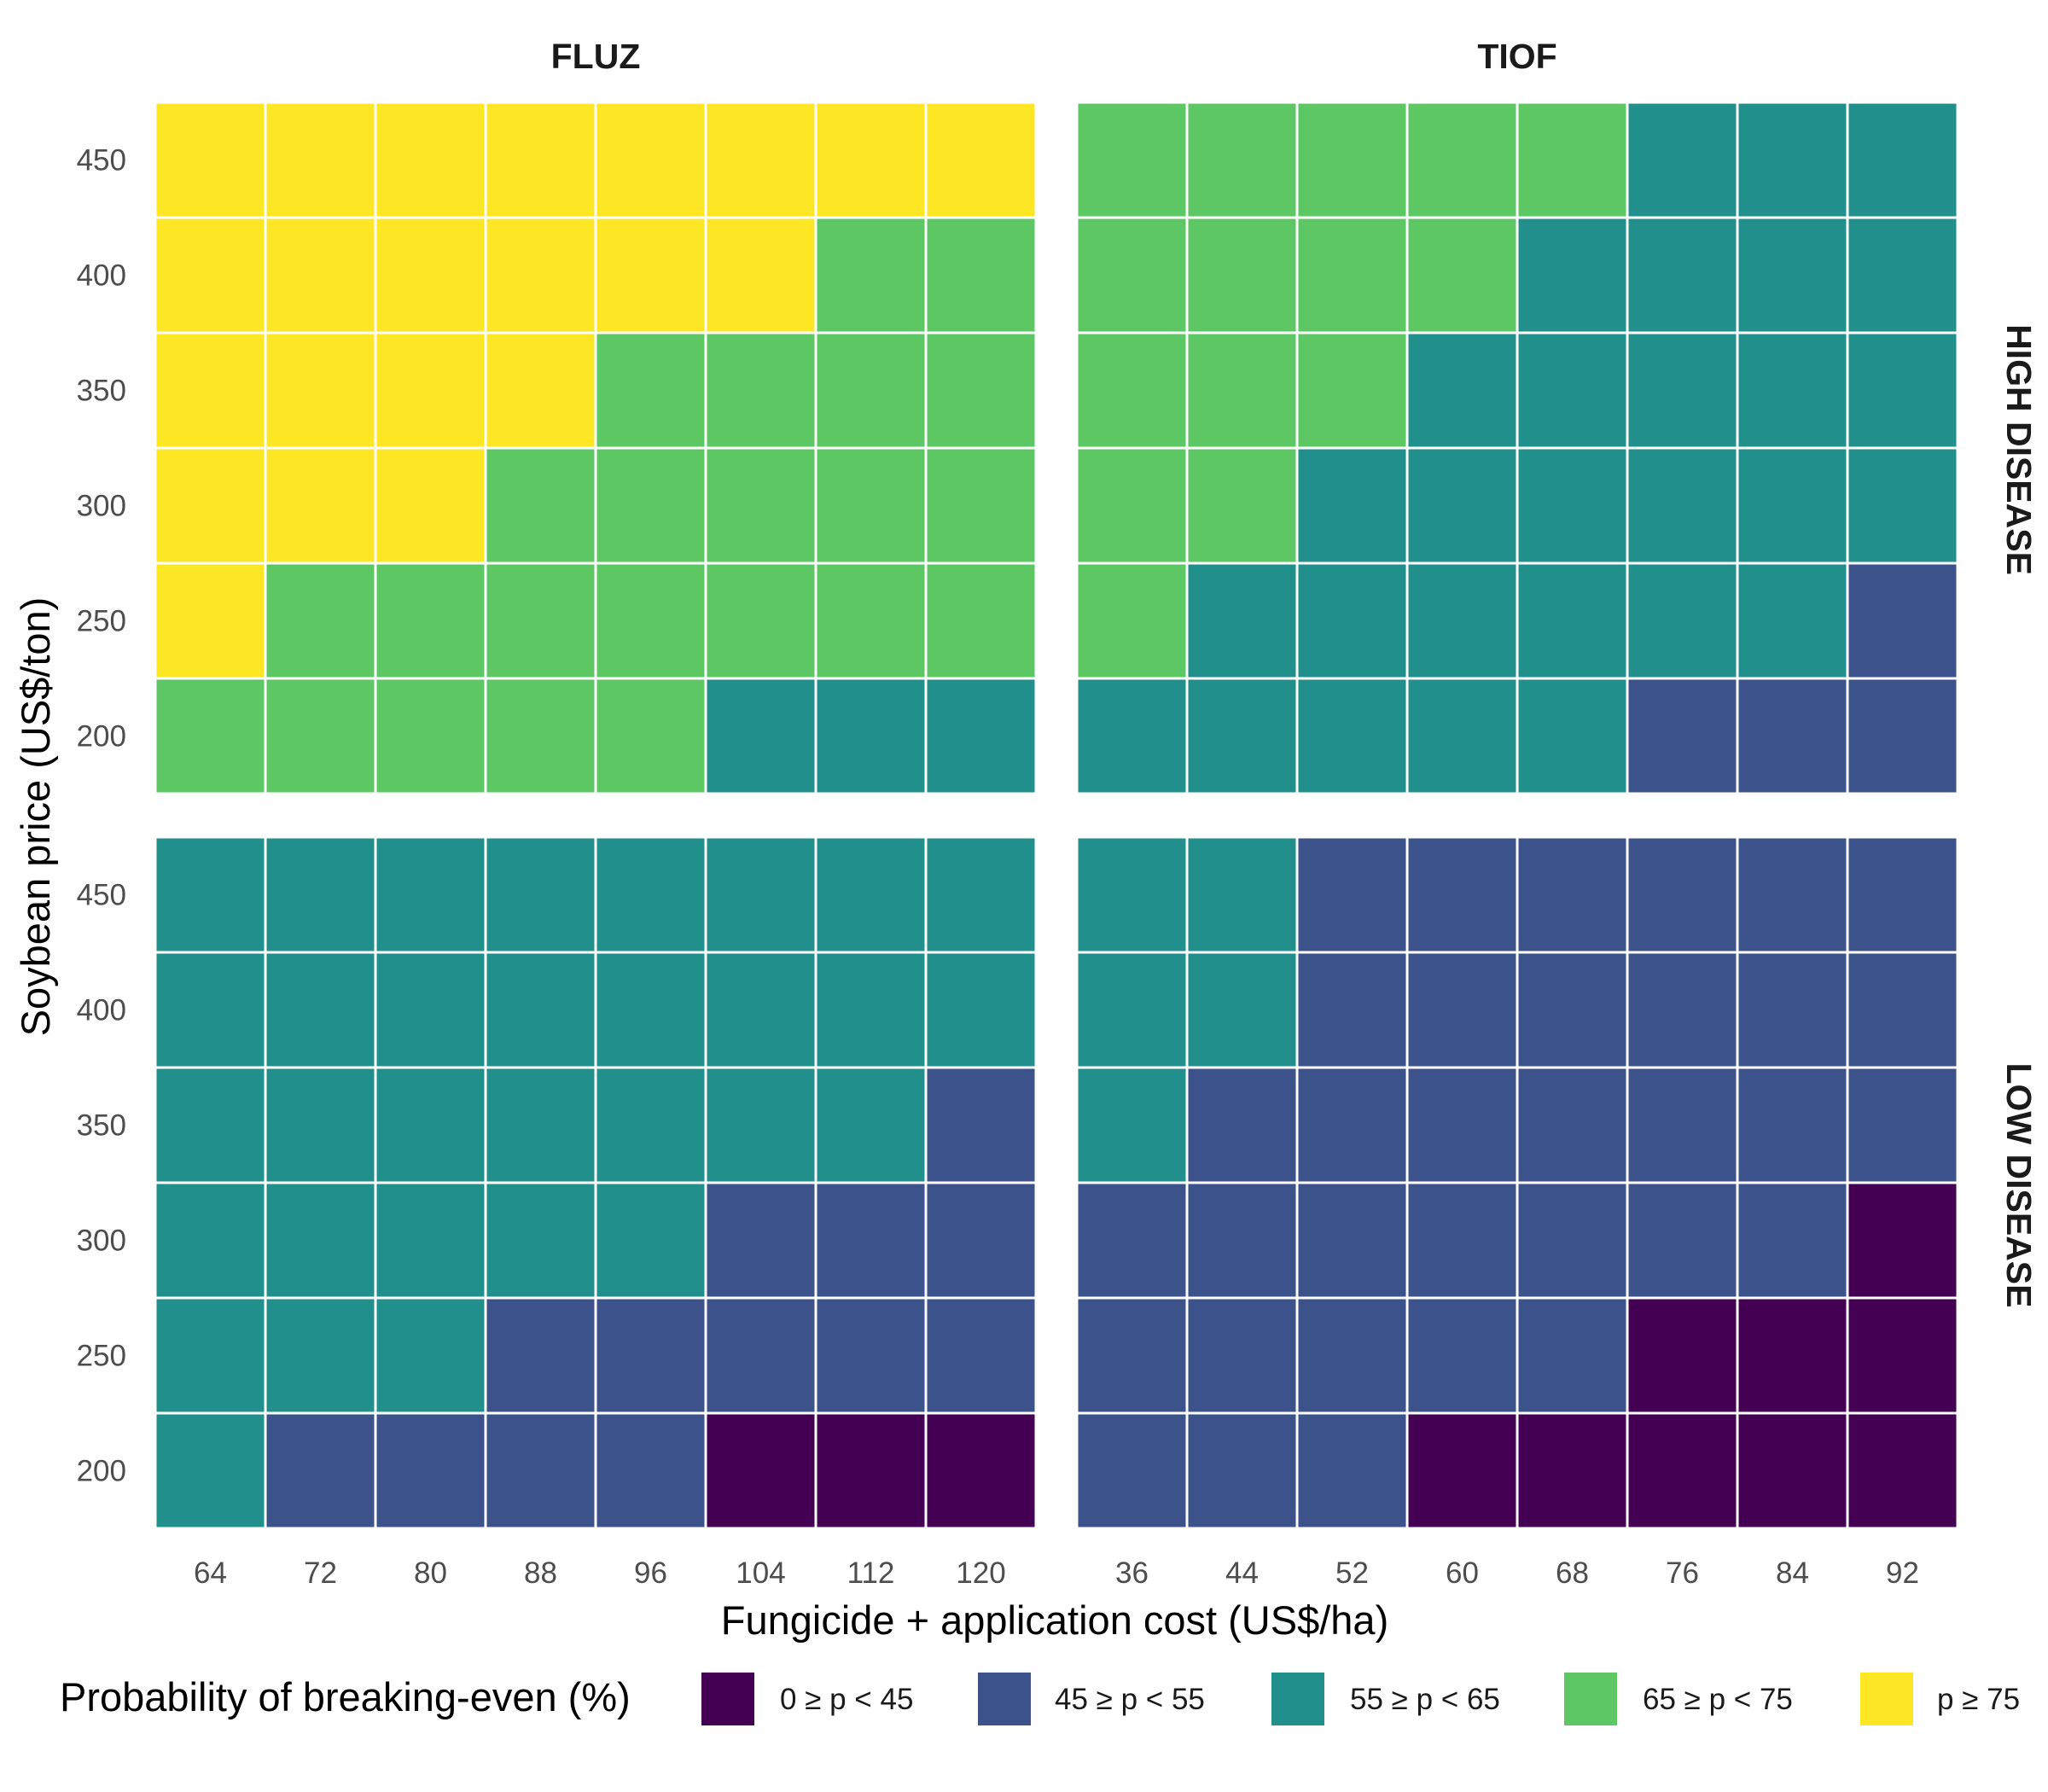 This screenshot has height=1792, width=2048. I want to click on y-tick-label: 400, so click(101, 1011).